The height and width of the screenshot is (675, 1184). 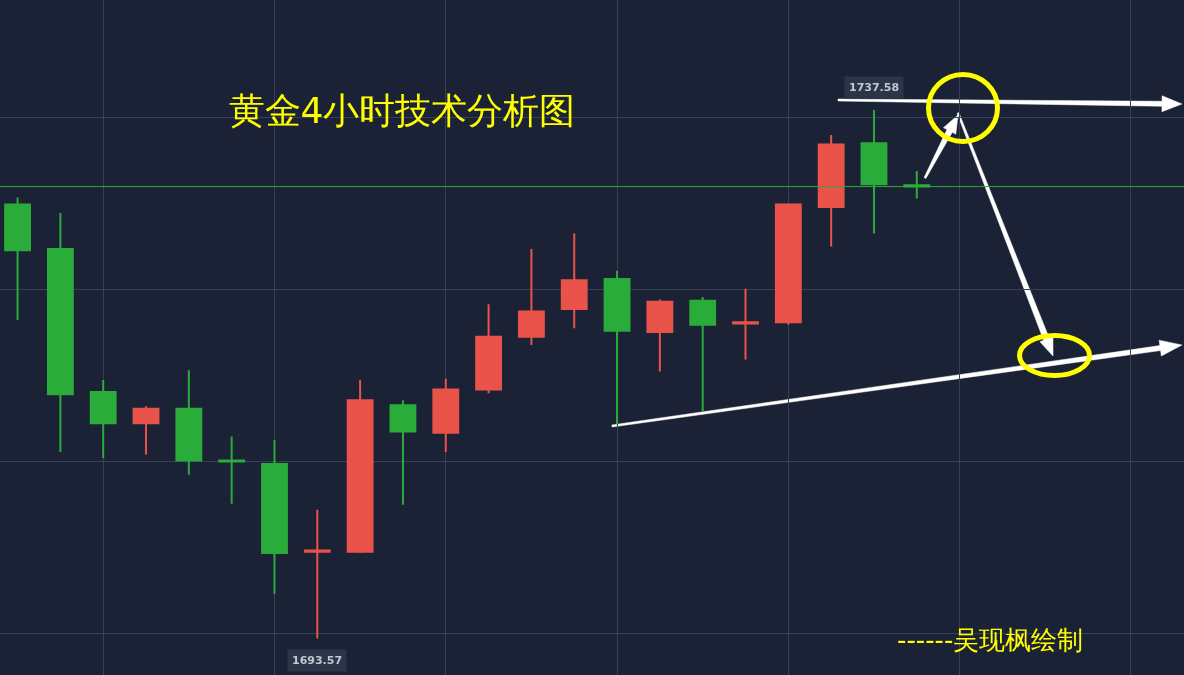 What do you see at coordinates (402, 110) in the screenshot?
I see `chart-title: 黄金4小时技术分析图` at bounding box center [402, 110].